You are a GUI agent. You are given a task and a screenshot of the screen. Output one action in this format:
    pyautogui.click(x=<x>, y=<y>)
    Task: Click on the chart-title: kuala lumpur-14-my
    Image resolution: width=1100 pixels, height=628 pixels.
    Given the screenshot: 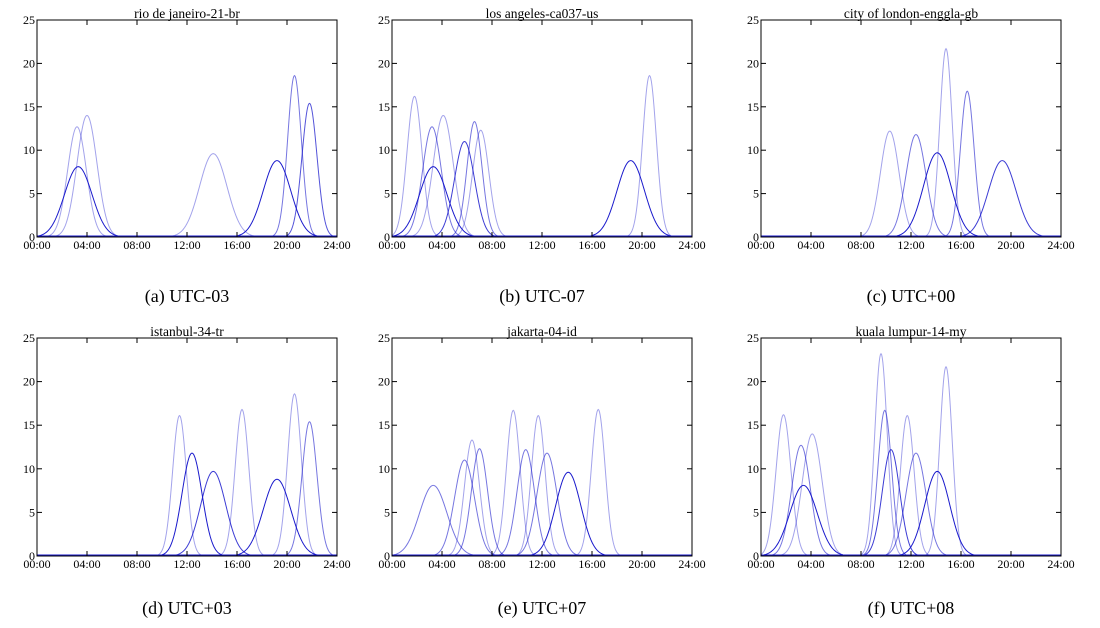 What is the action you would take?
    pyautogui.click(x=910, y=331)
    